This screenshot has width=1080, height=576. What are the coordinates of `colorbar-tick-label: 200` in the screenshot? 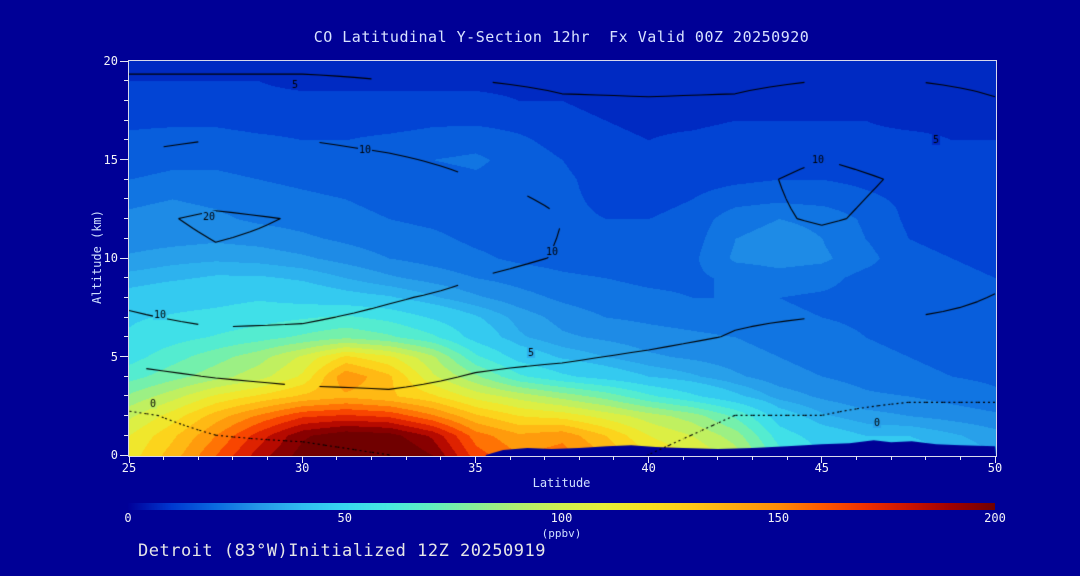 It's located at (995, 518).